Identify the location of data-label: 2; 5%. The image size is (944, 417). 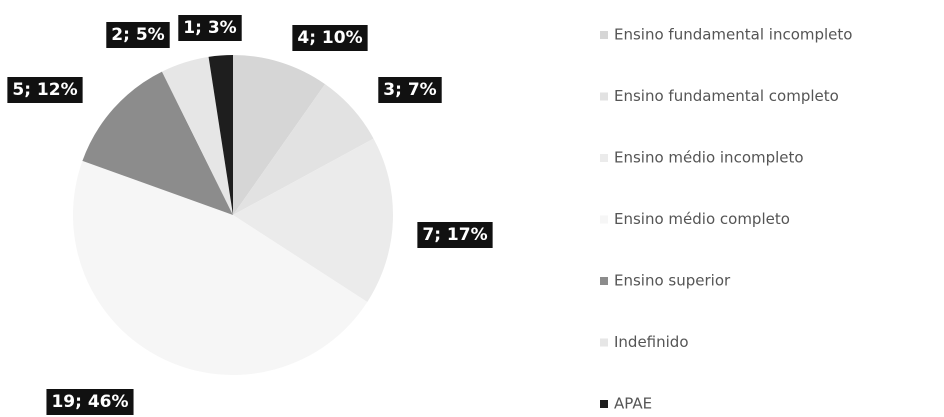
(137, 35).